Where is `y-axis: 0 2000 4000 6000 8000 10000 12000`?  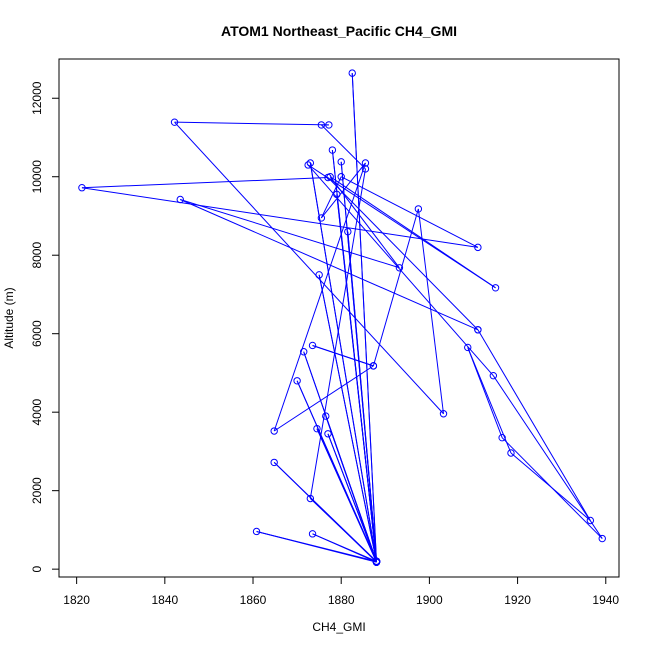 y-axis: 0 2000 4000 6000 8000 10000 12000 is located at coordinates (45, 326).